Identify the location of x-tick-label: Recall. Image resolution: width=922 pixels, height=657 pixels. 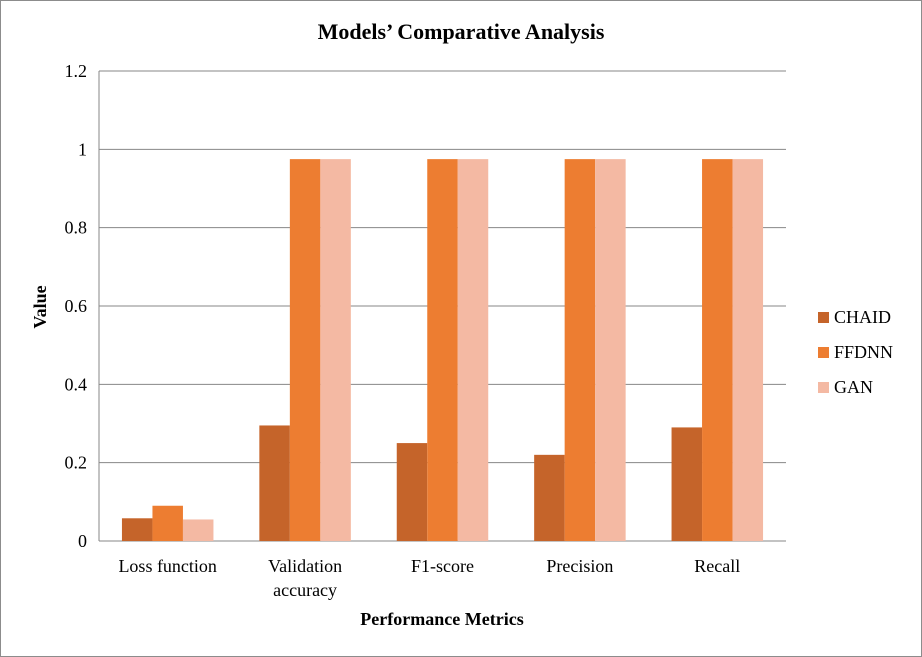
(717, 566).